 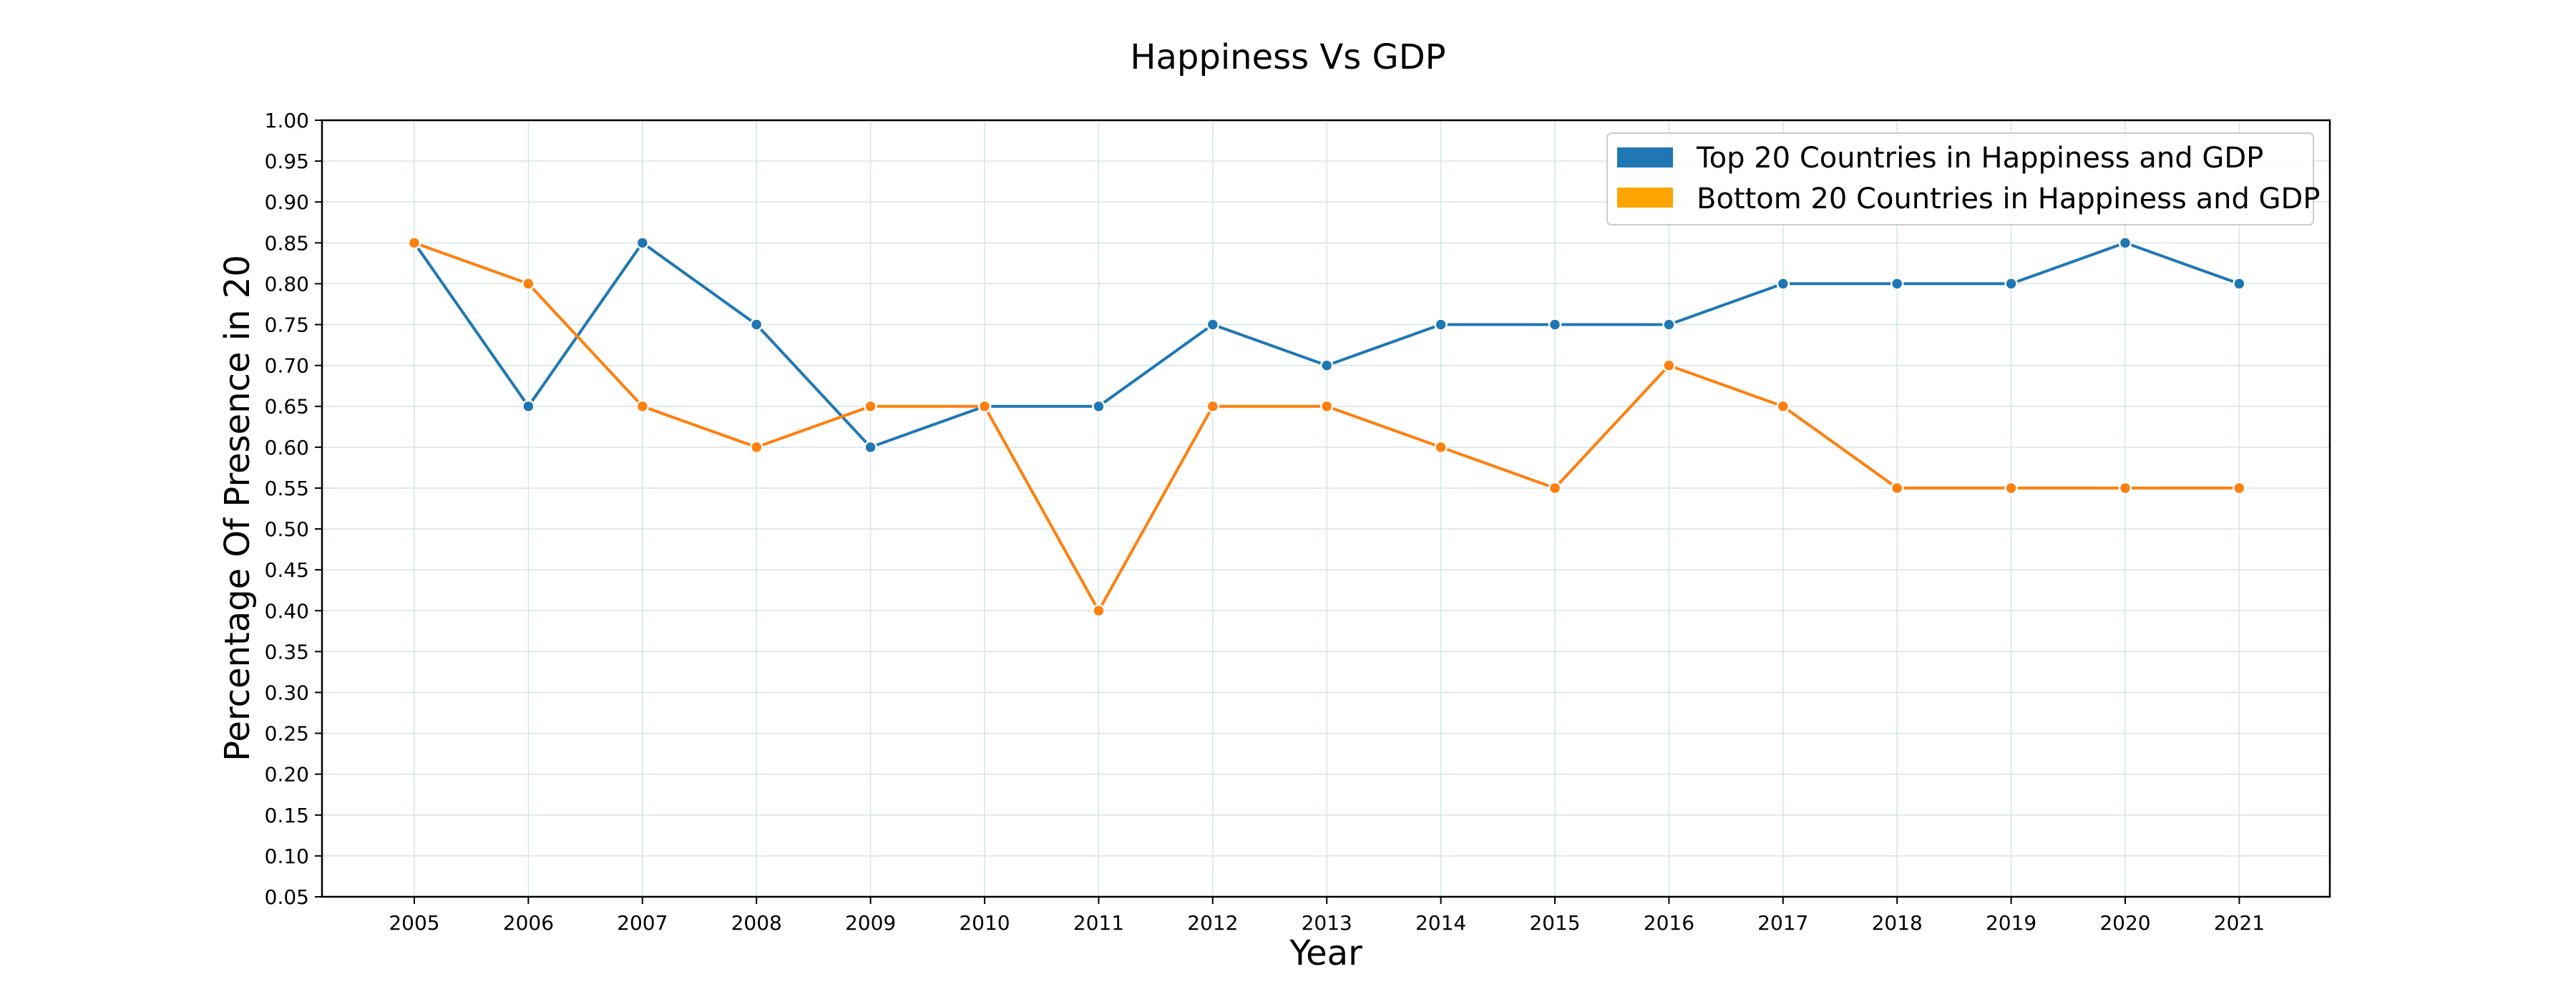 I want to click on y-tick-label: 0.80, so click(x=287, y=284).